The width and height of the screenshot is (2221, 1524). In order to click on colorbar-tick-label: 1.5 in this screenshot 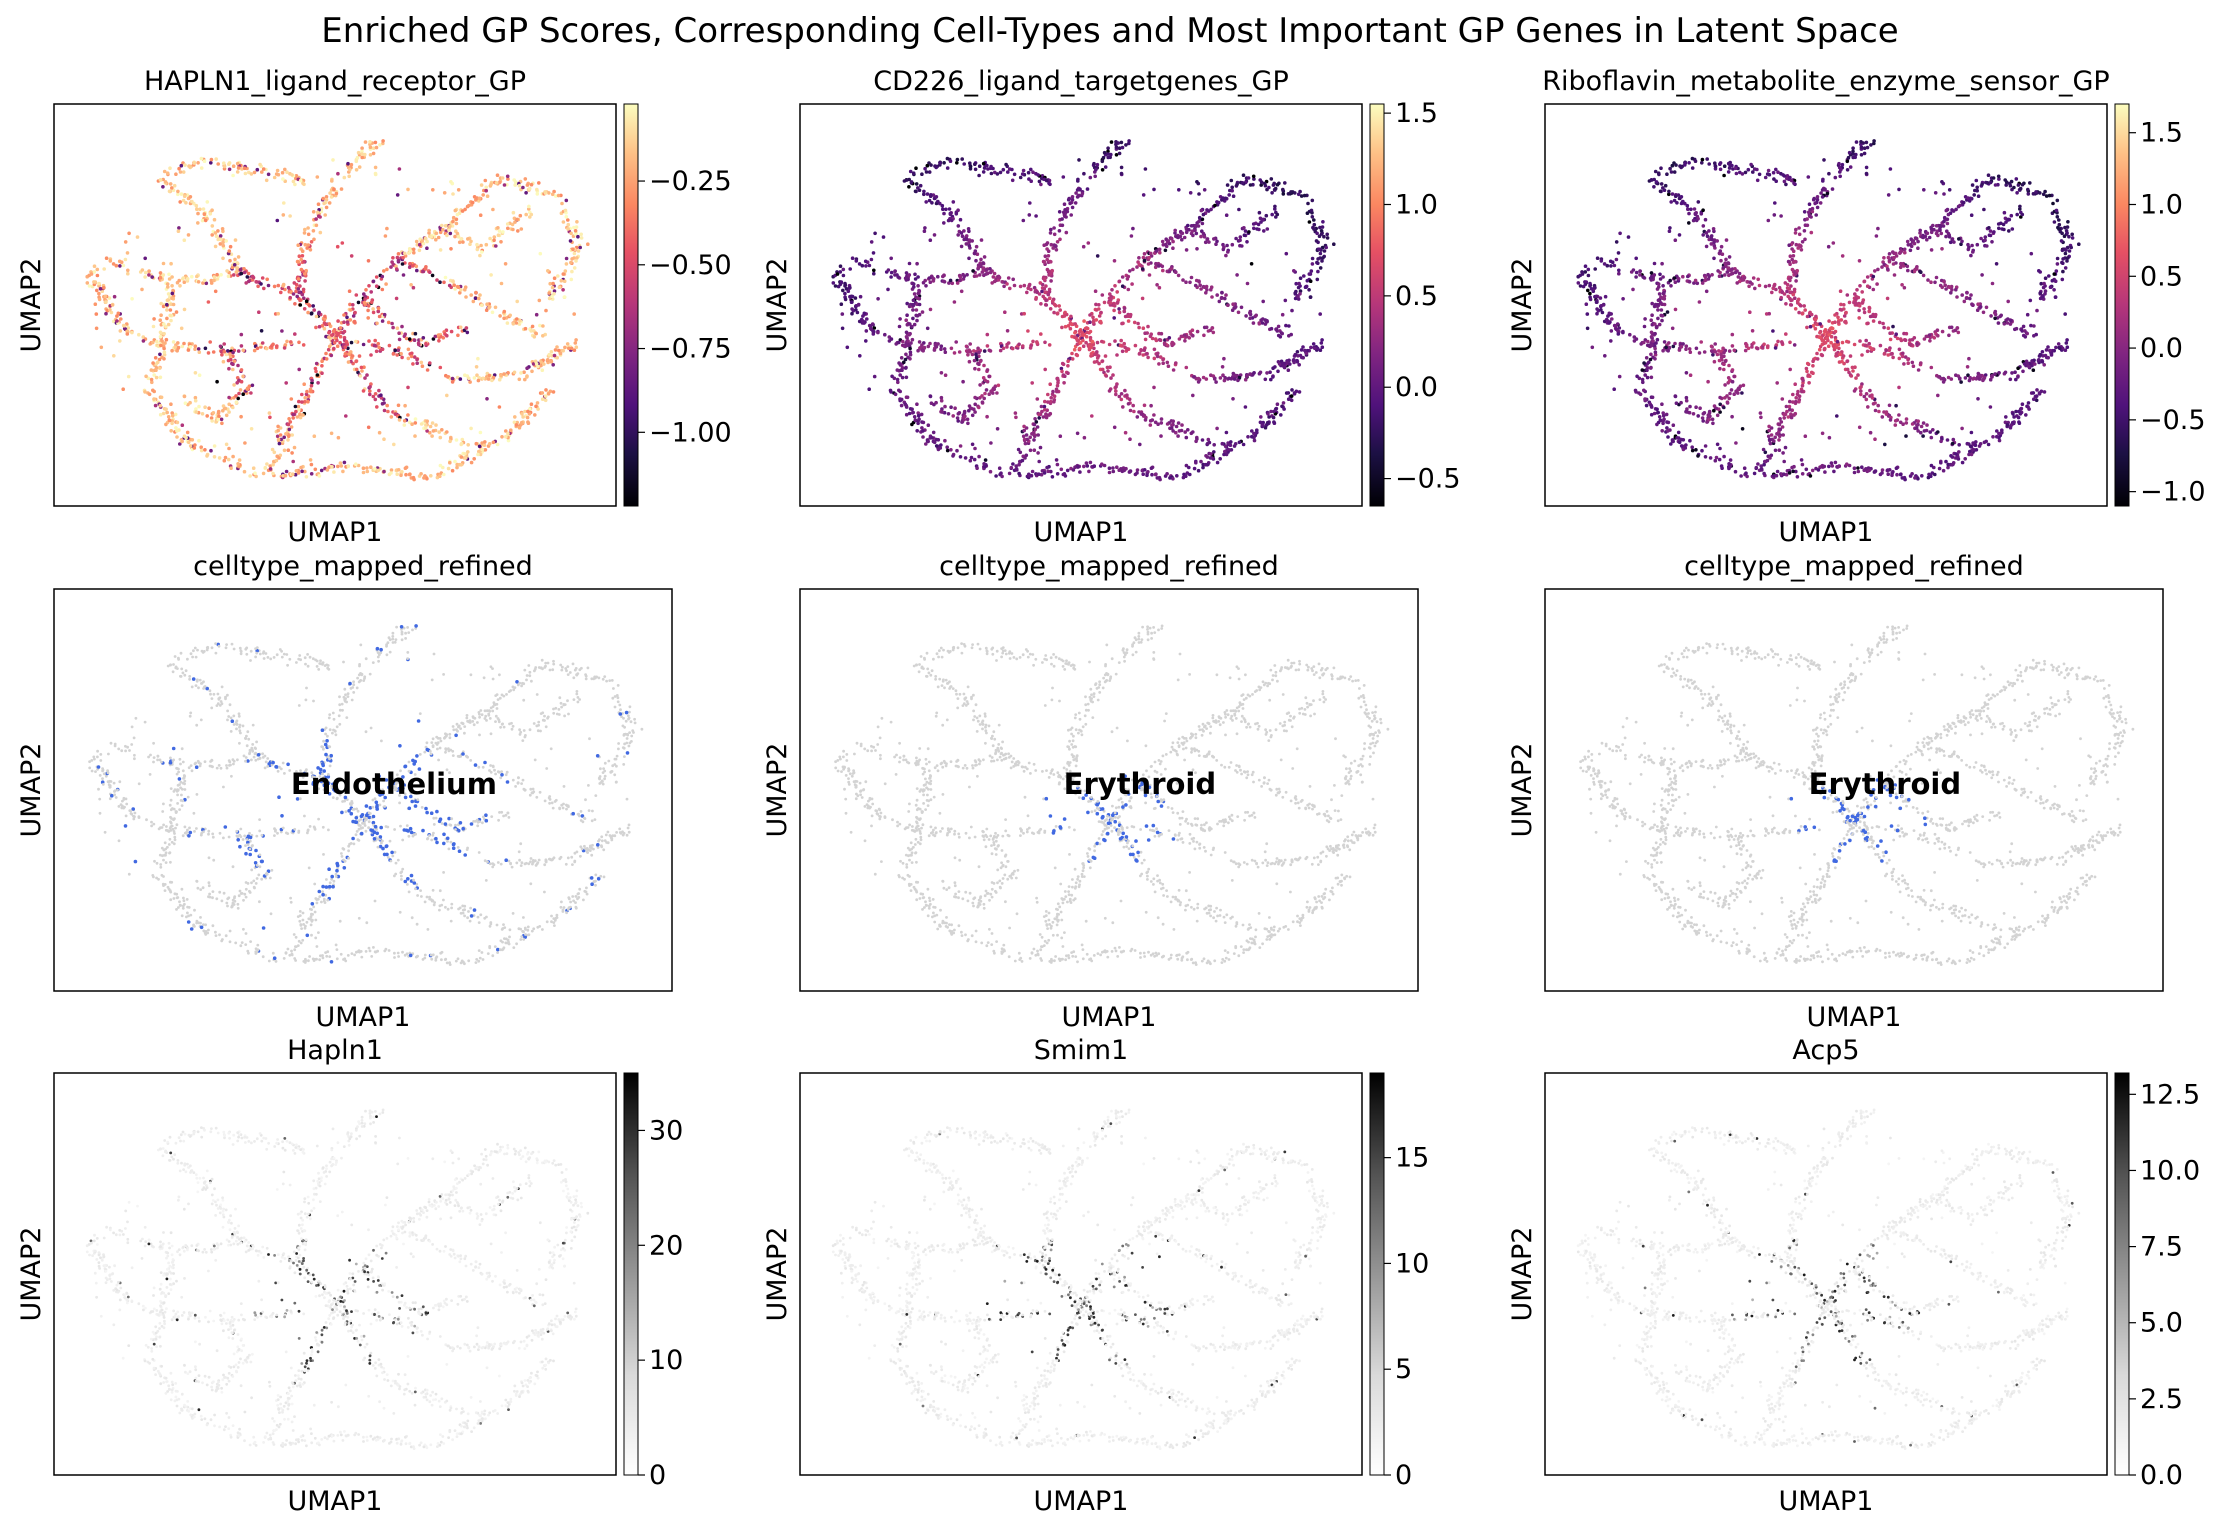, I will do `click(1416, 113)`.